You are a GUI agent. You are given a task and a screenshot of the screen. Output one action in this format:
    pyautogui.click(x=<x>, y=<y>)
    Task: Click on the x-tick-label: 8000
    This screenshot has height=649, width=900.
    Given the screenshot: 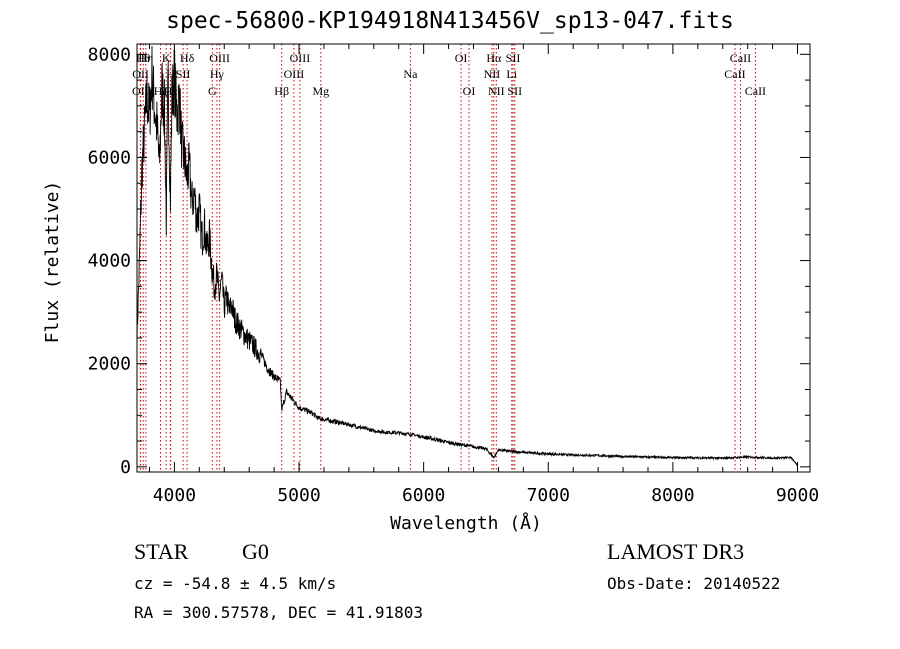 What is the action you would take?
    pyautogui.click(x=672, y=495)
    